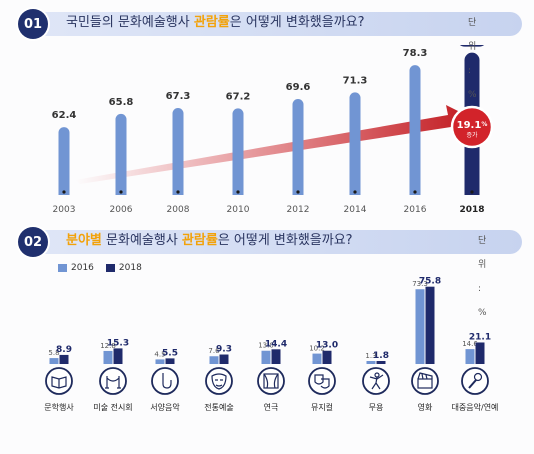  What do you see at coordinates (322, 381) in the screenshot?
I see `musical-masks-icon` at bounding box center [322, 381].